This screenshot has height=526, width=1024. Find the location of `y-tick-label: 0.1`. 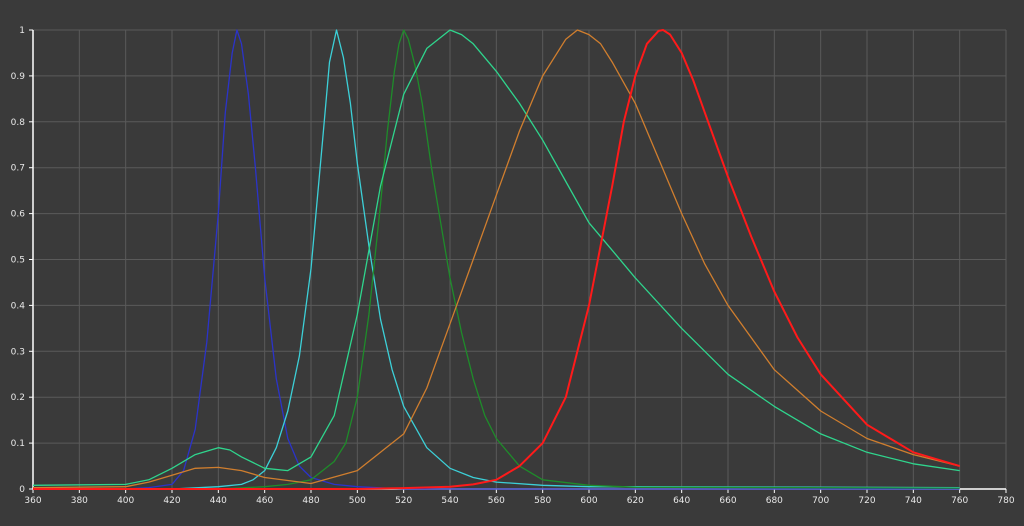

y-tick-label: 0.1 is located at coordinates (18, 444).